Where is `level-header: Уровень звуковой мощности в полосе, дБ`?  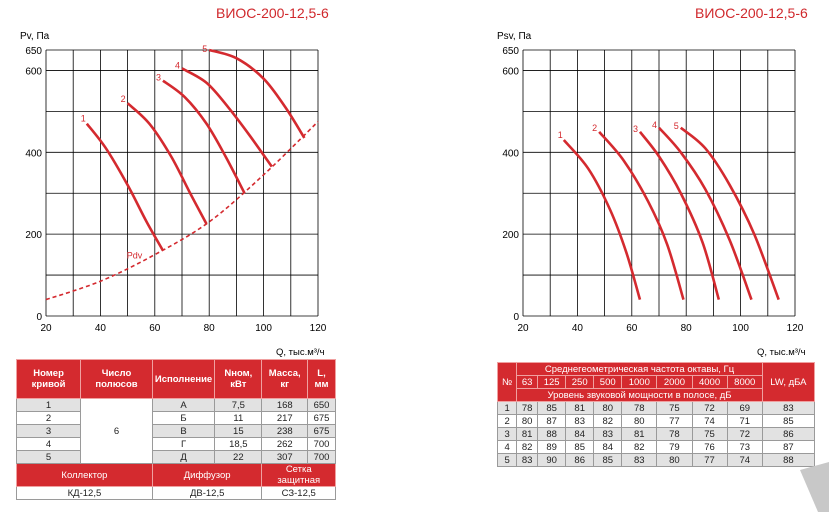 level-header: Уровень звуковой мощности в полосе, дБ is located at coordinates (639, 395).